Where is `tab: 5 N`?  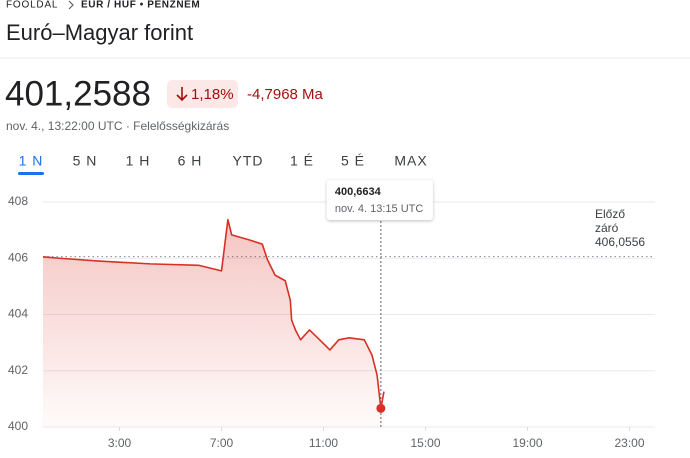
tab: 5 N is located at coordinates (85, 161).